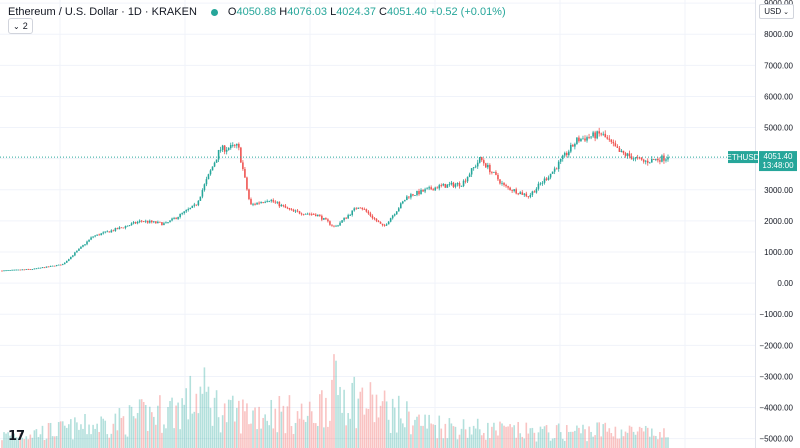  I want to click on price-tick-label: −2000.00, so click(776, 345).